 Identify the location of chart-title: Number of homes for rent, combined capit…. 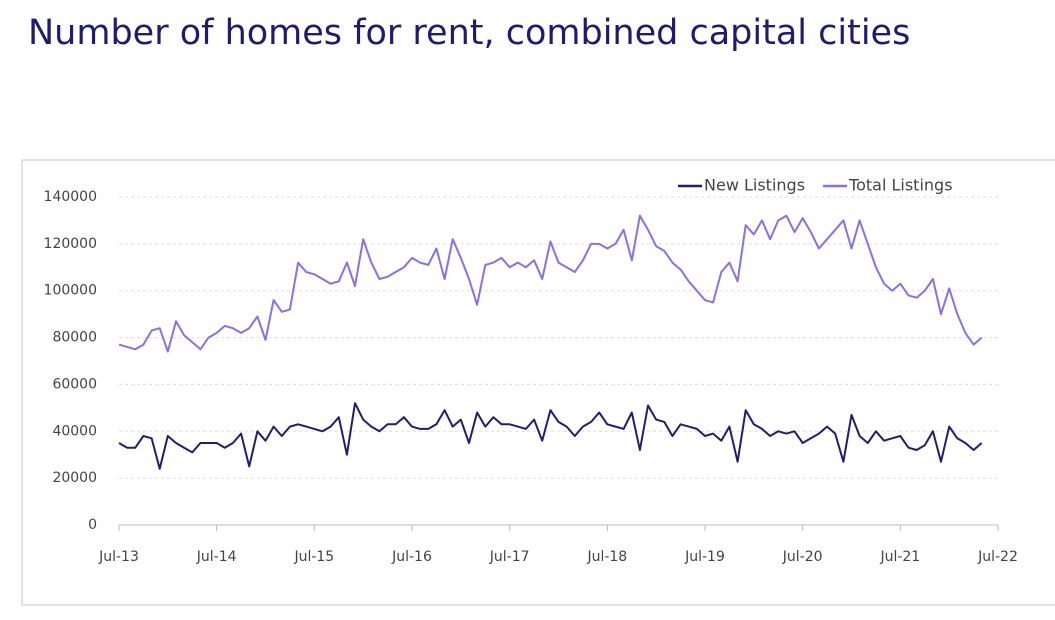
(469, 33).